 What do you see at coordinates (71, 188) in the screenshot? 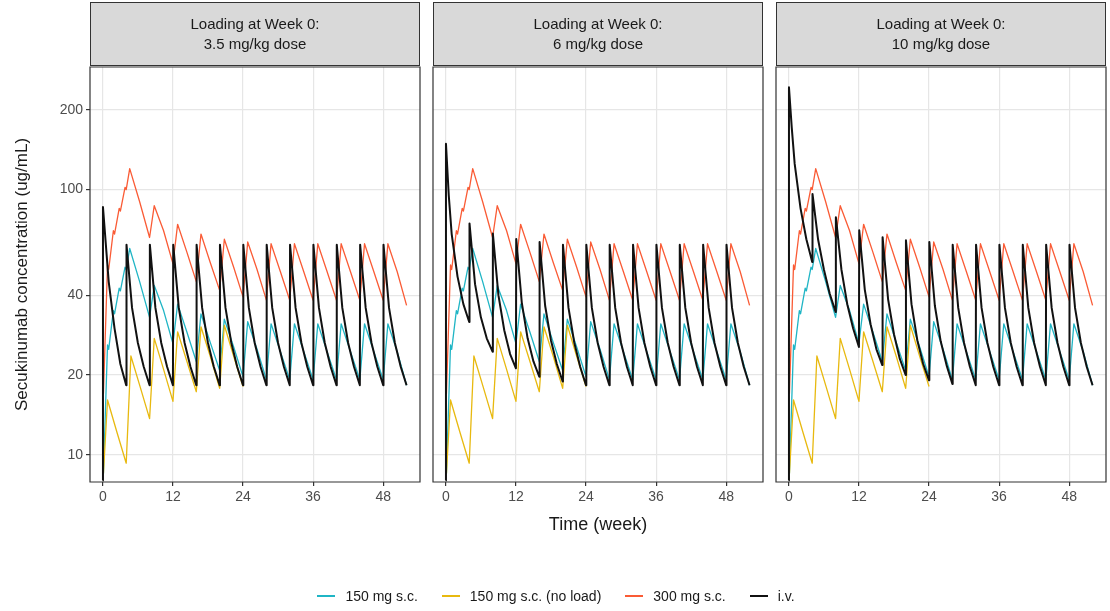
I see `y-tick-label: 100` at bounding box center [71, 188].